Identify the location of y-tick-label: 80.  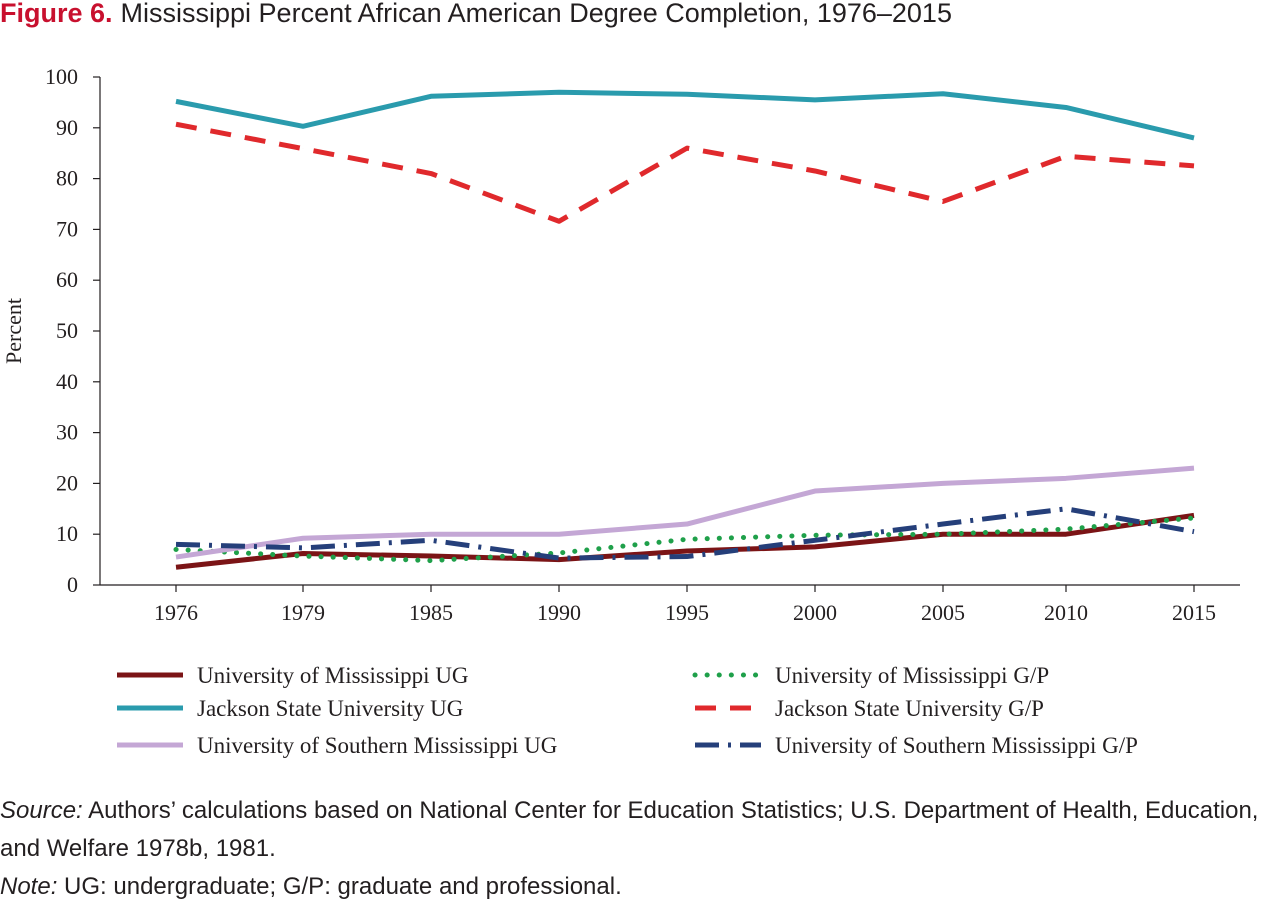
(67, 178).